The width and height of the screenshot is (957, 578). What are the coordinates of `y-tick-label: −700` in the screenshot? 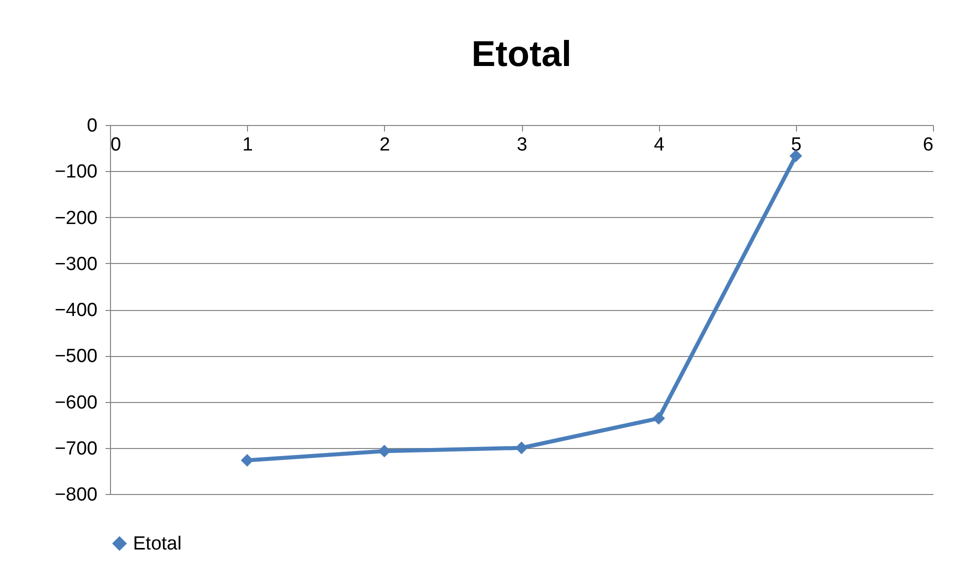 It's located at (76, 449).